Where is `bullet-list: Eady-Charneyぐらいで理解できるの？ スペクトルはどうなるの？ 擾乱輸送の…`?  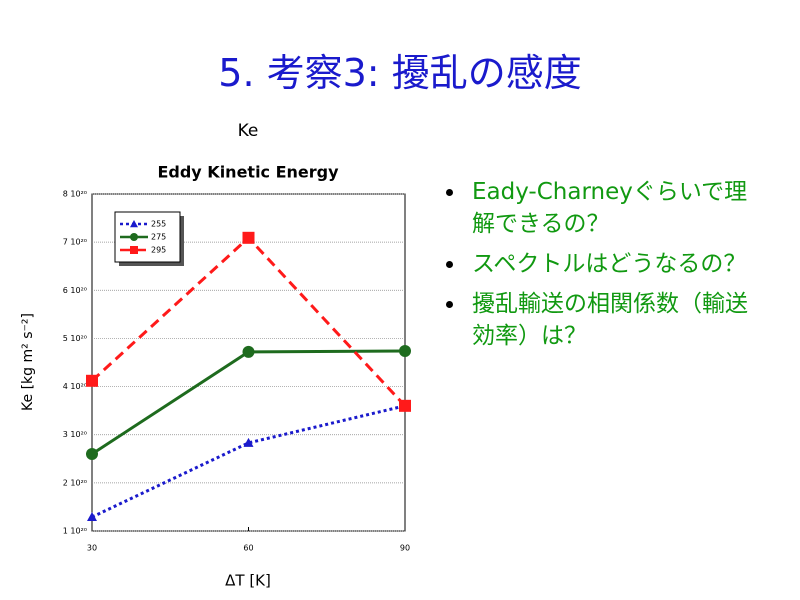 bullet-list: Eady-Charneyぐらいで理解できるの？ スペクトルはどうなるの？ 擾乱輸送の… is located at coordinates (600, 268).